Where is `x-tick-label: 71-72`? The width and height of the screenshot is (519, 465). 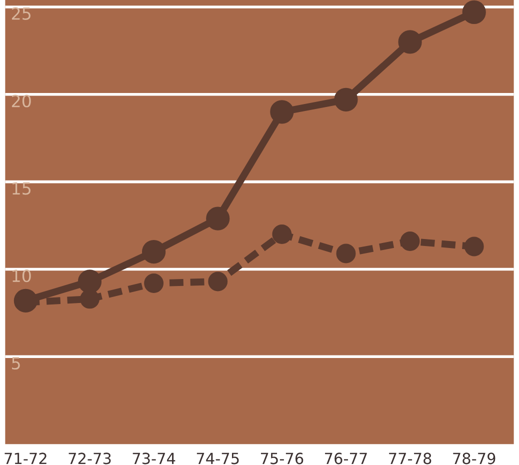 x-tick-label: 71-72 is located at coordinates (25, 458).